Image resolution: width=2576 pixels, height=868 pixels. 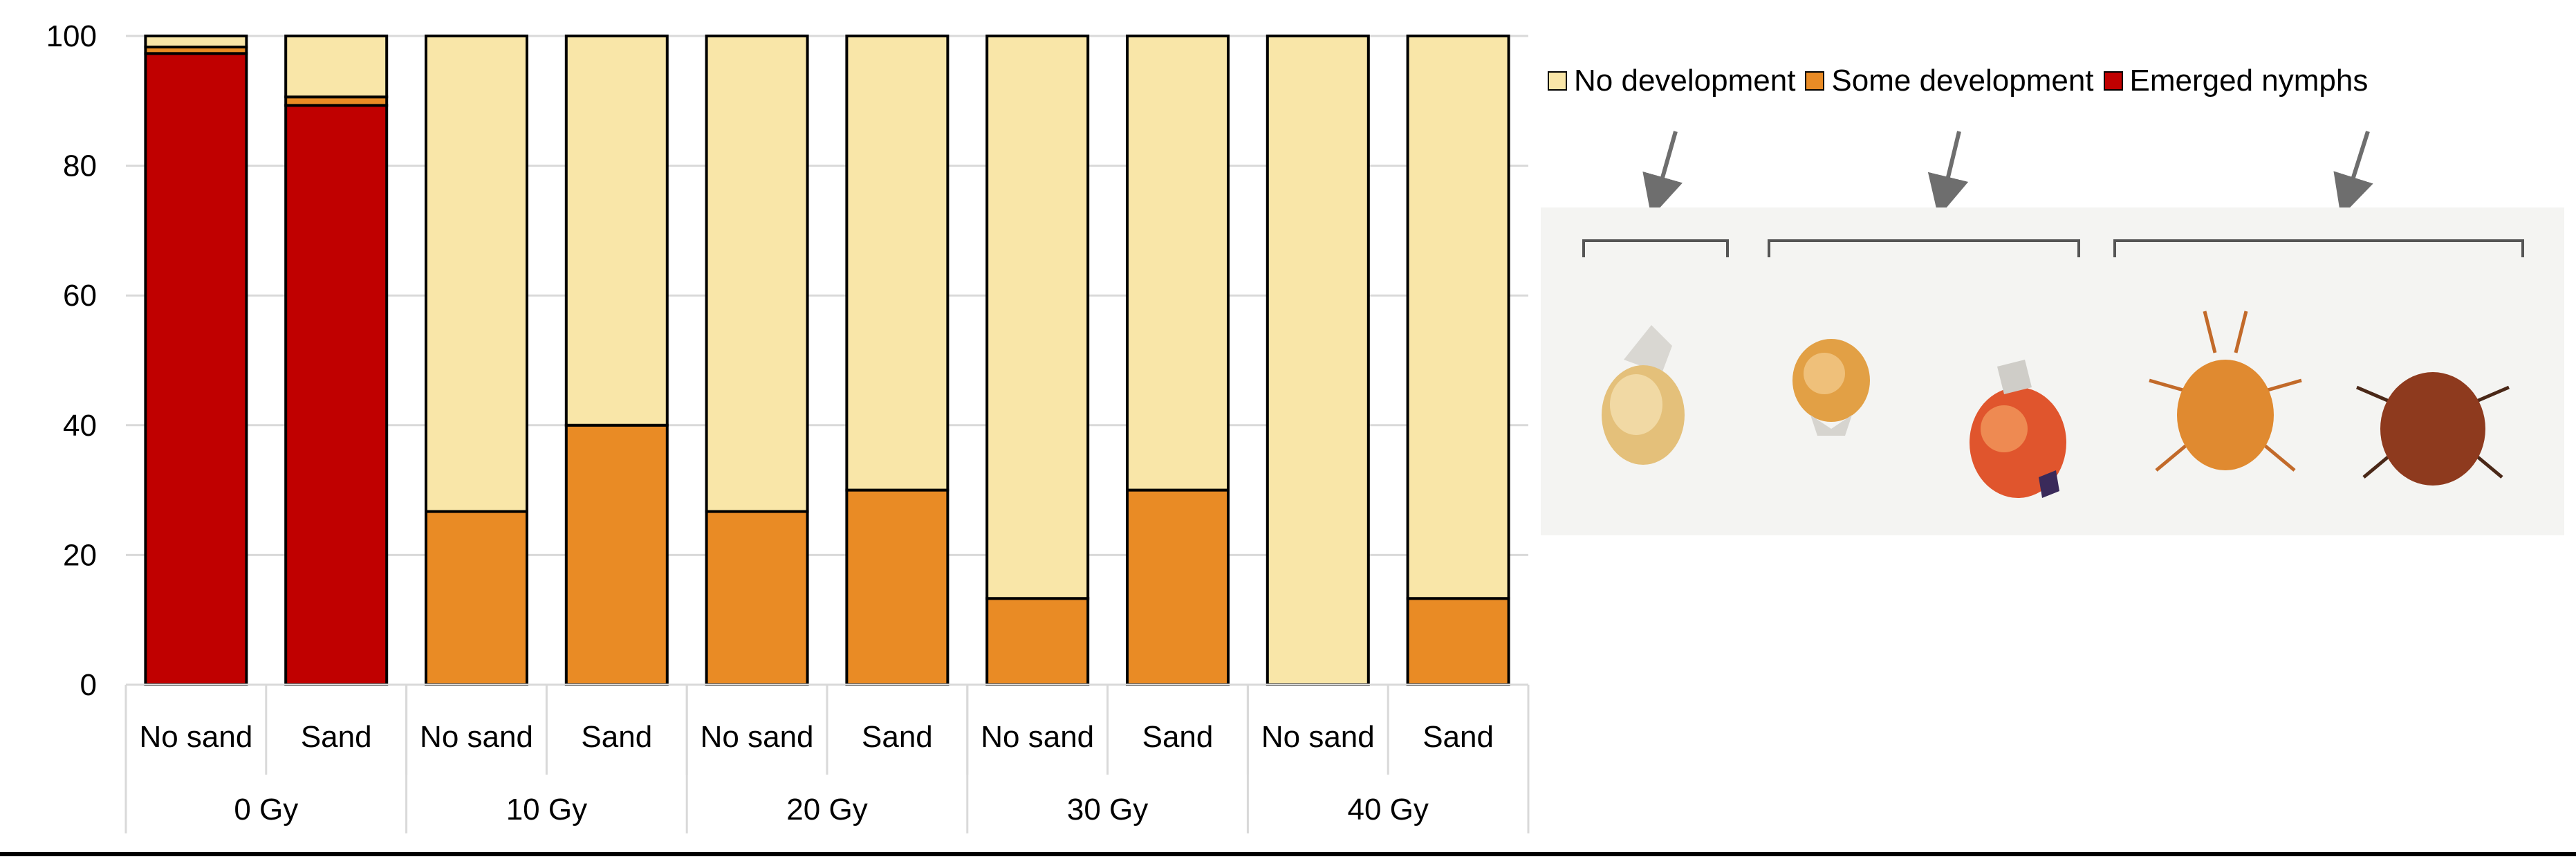 I want to click on bracket-no-development, so click(x=1656, y=248).